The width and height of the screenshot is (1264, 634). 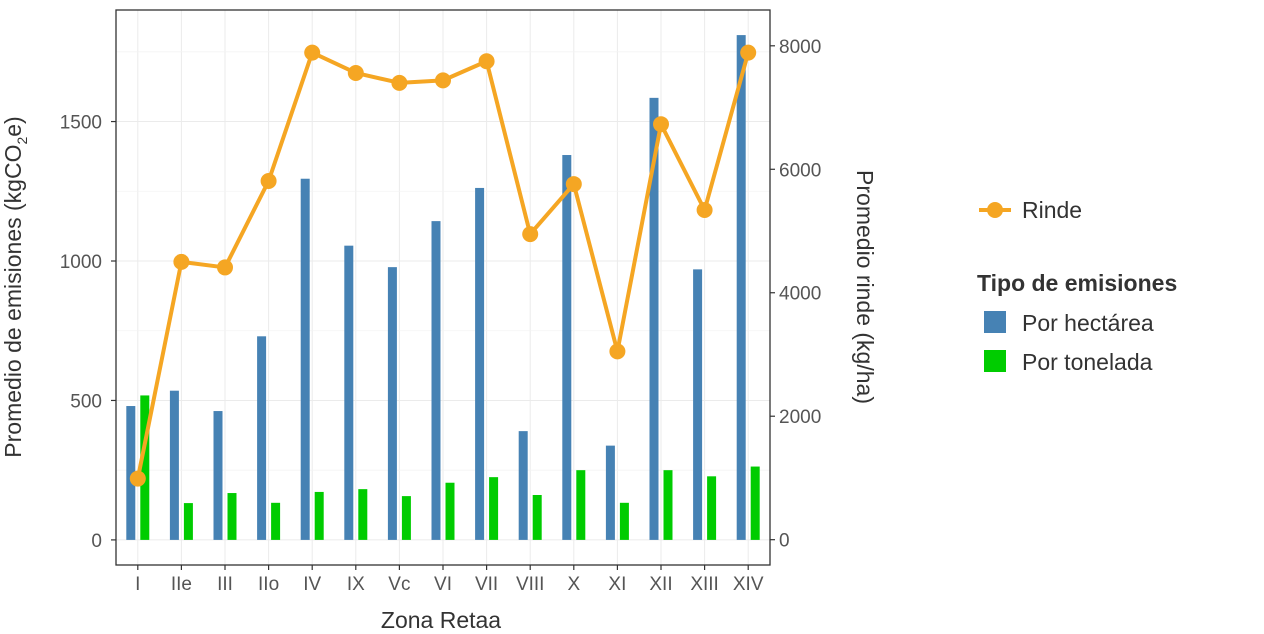 I want to click on x-tick-label: IV, so click(x=312, y=584).